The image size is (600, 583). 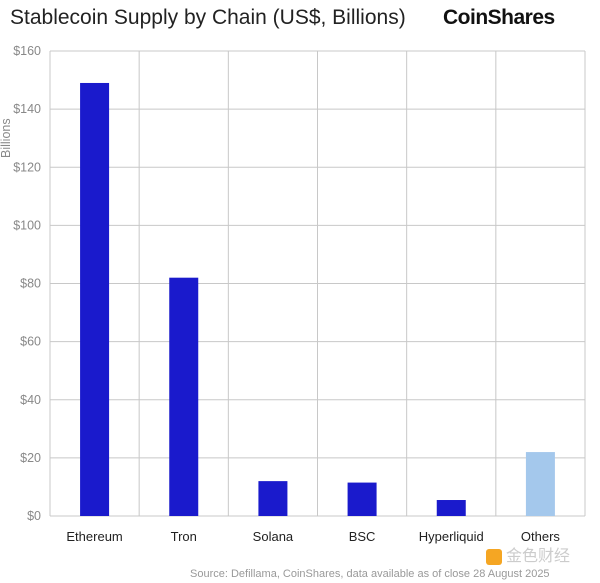 I want to click on watermark: 金色财经, so click(x=528, y=556).